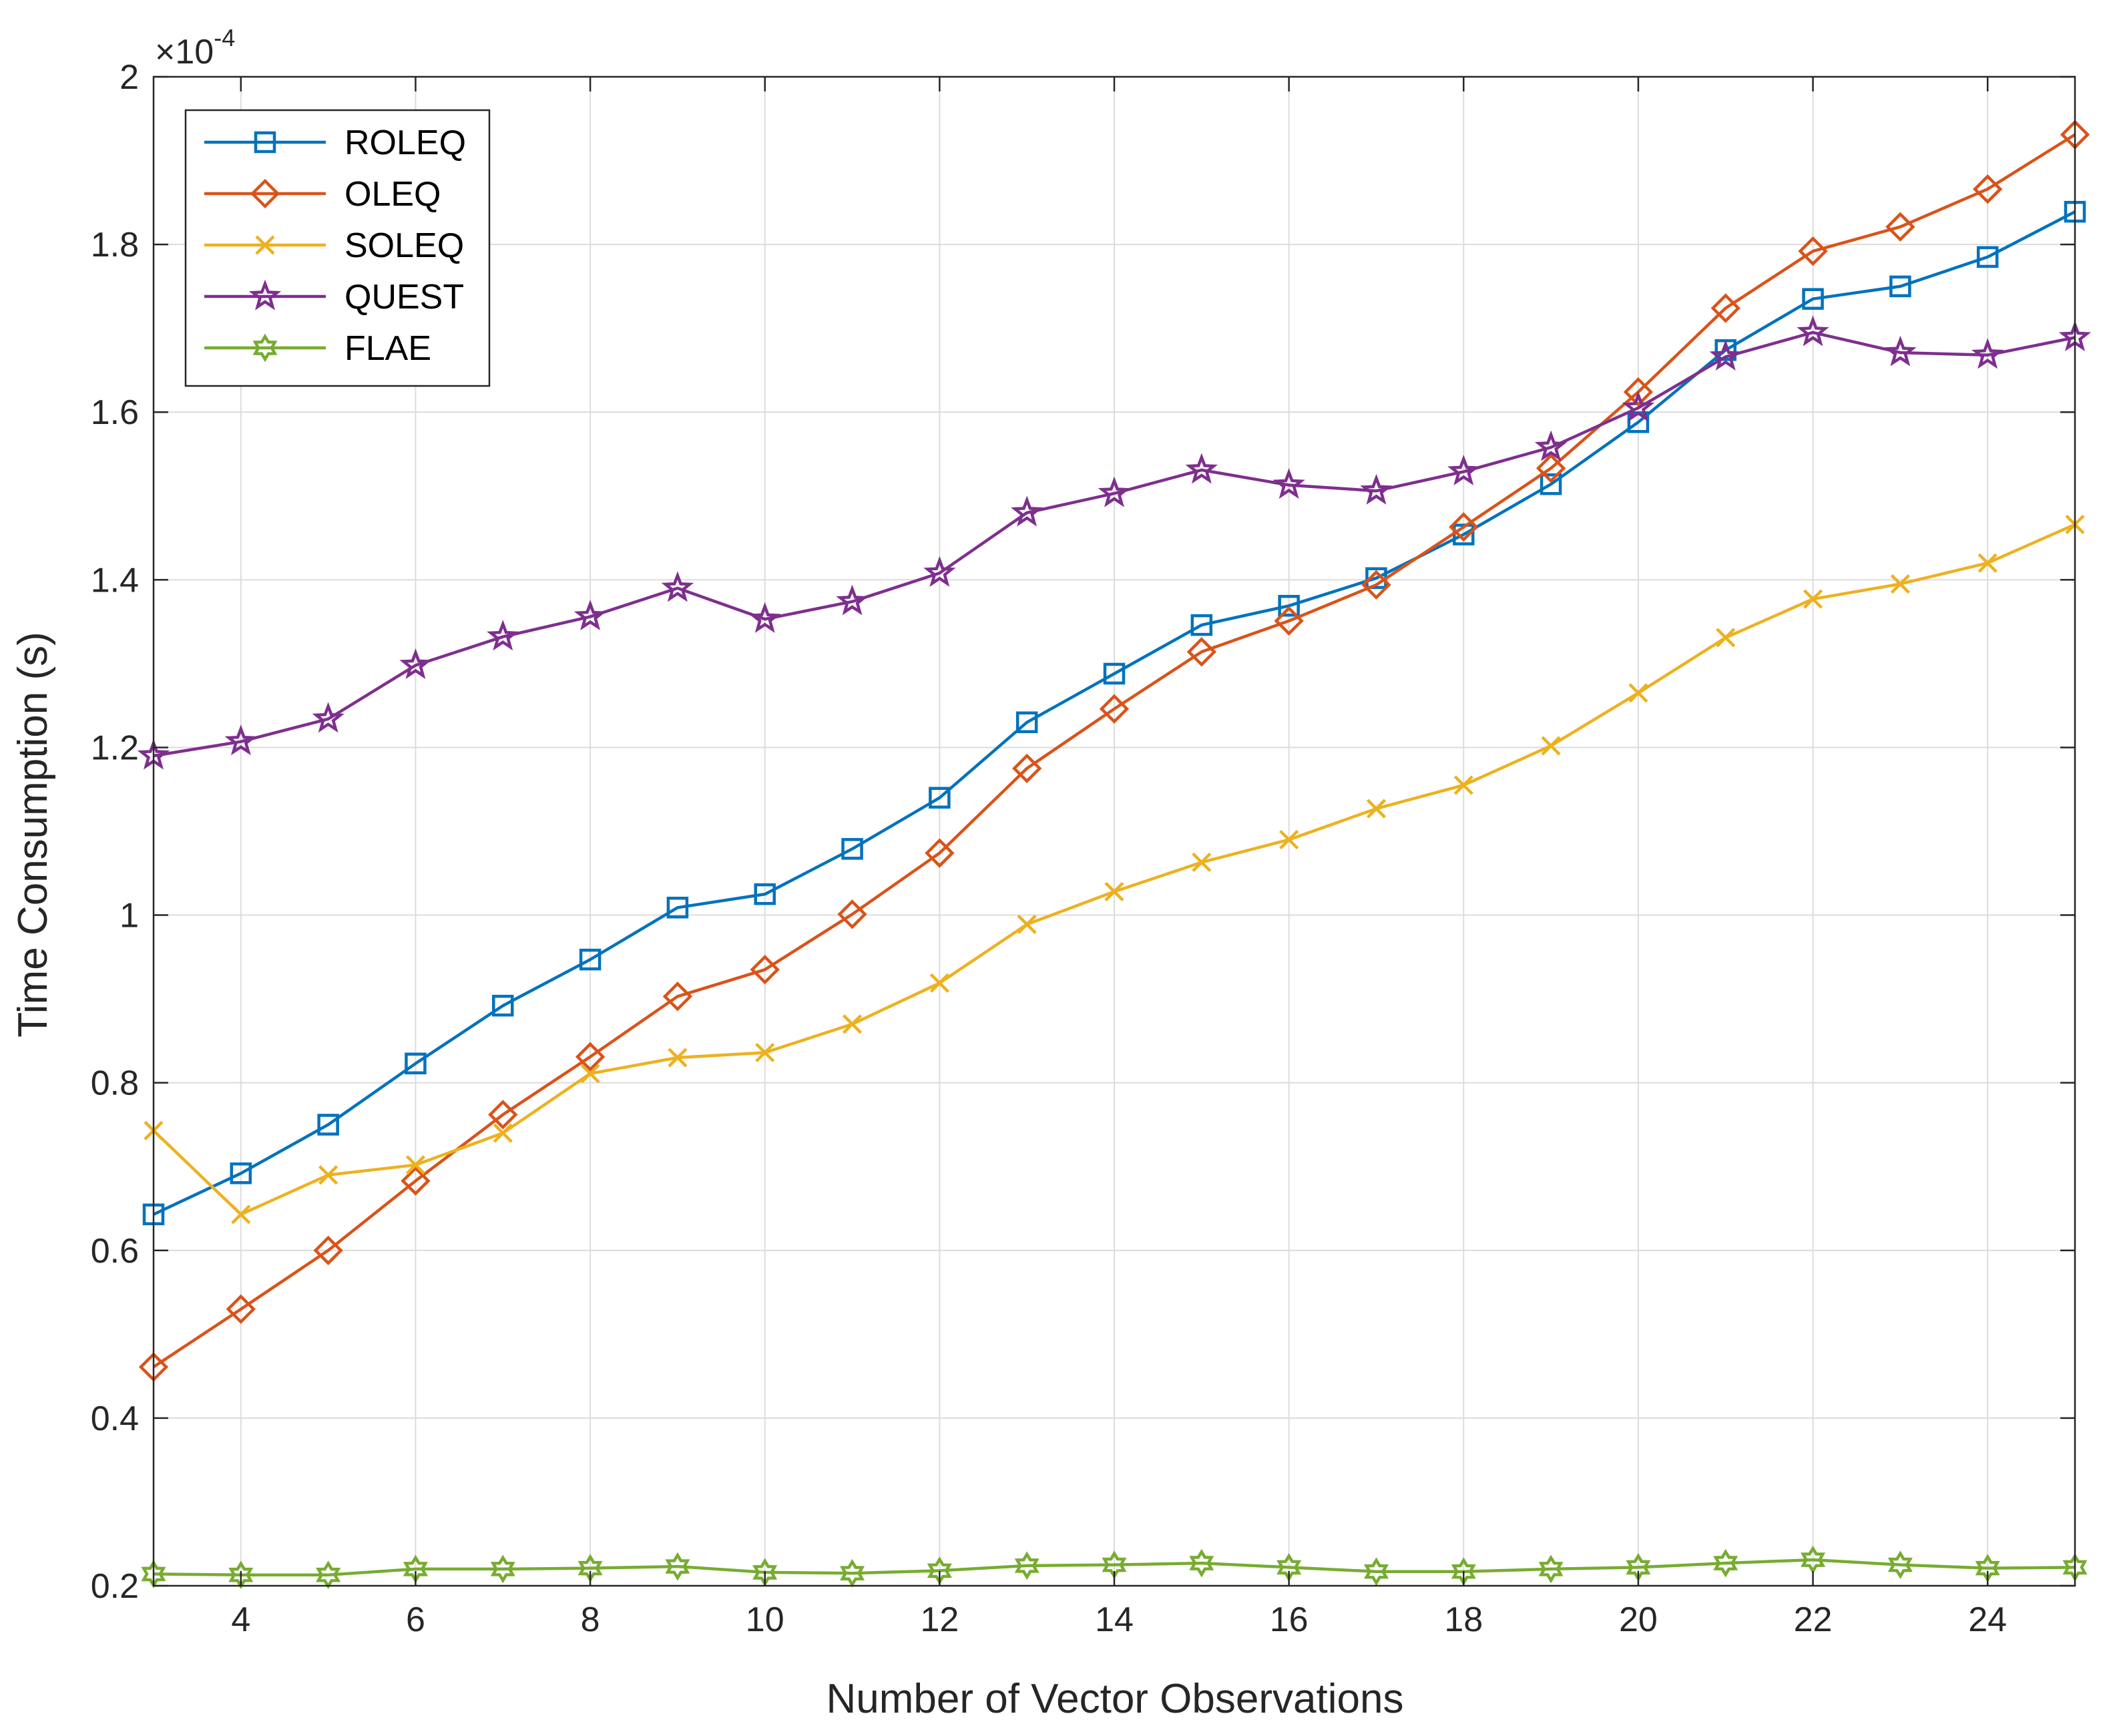  I want to click on x-tick-label: 20, so click(1638, 1619).